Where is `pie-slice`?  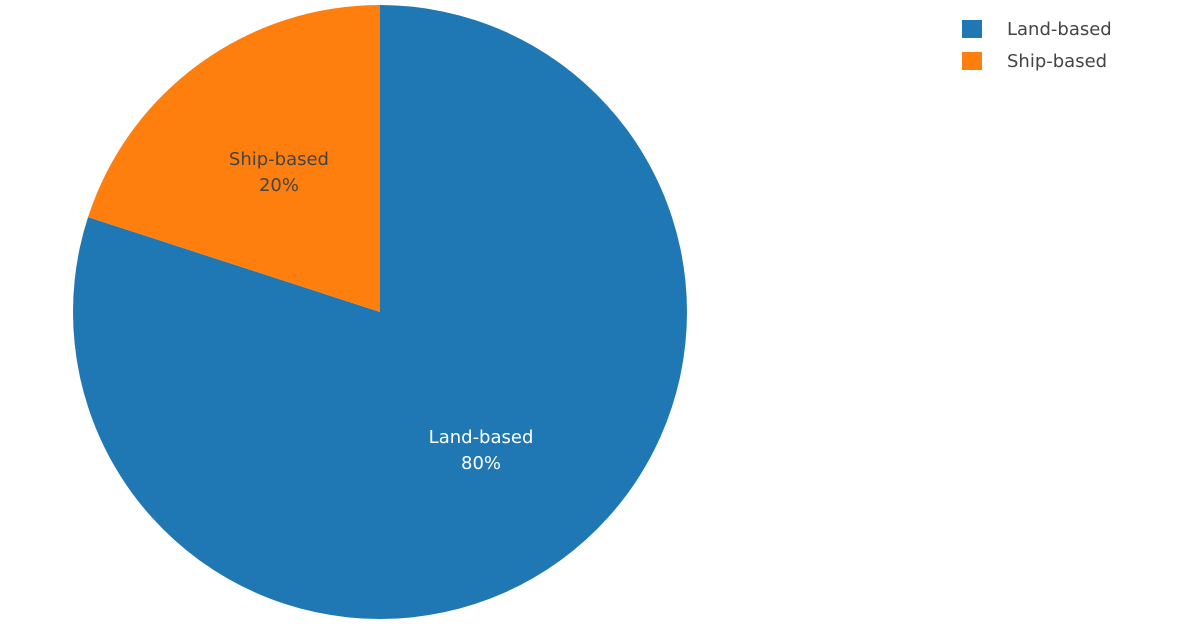
pie-slice is located at coordinates (234, 158).